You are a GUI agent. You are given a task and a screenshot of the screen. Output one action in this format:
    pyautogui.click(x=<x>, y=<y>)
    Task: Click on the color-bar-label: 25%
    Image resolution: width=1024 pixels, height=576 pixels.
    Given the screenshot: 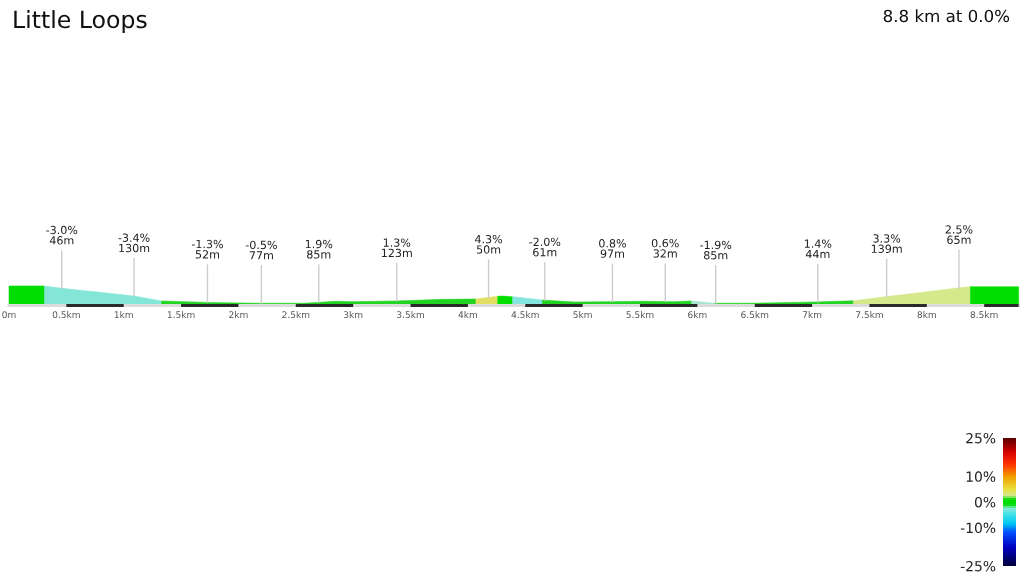 What is the action you would take?
    pyautogui.click(x=981, y=438)
    